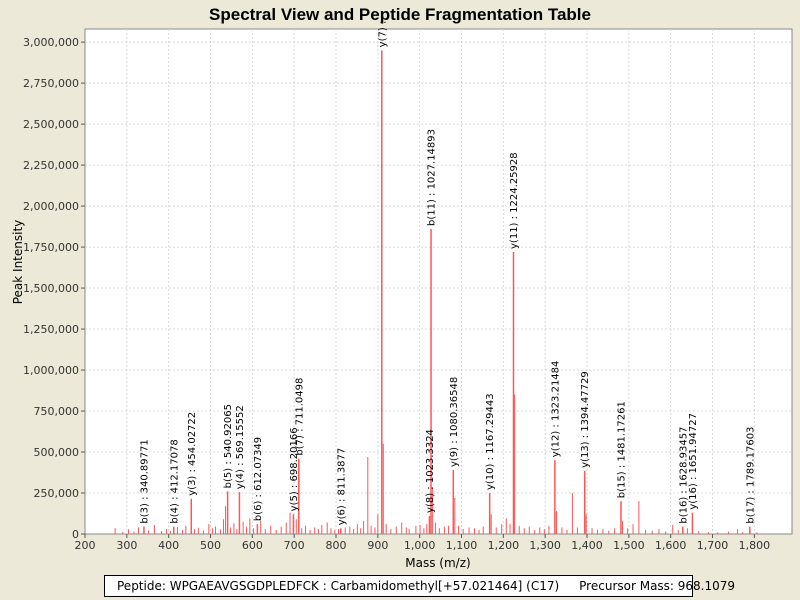 This screenshot has height=600, width=800. Describe the element at coordinates (252, 545) in the screenshot. I see `x-tick-label: 600` at that location.